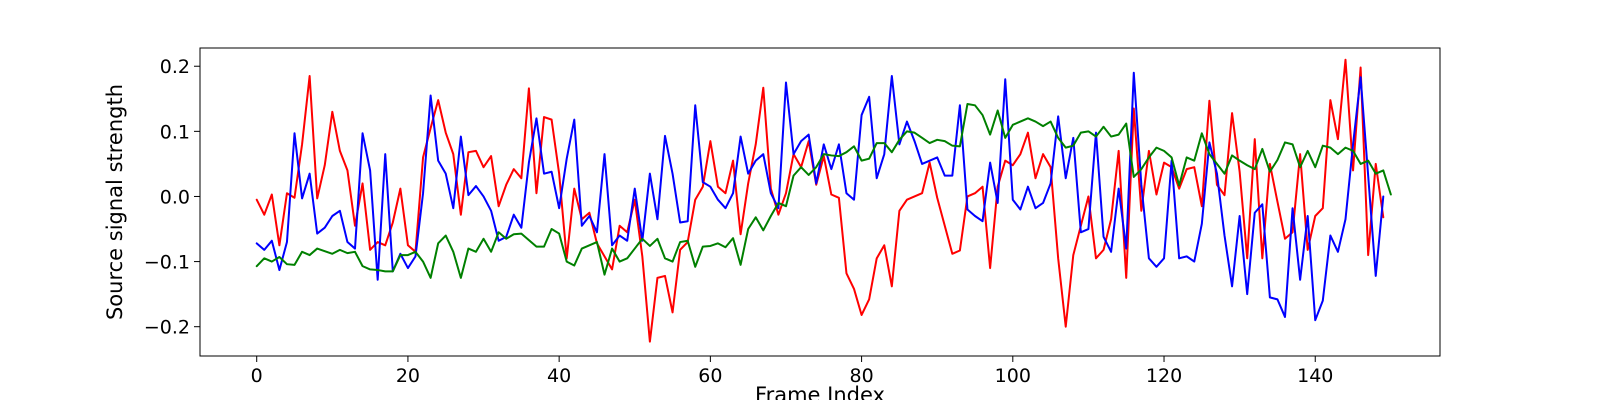 The image size is (1600, 400). Describe the element at coordinates (861, 376) in the screenshot. I see `x-tick-label: 80` at that location.